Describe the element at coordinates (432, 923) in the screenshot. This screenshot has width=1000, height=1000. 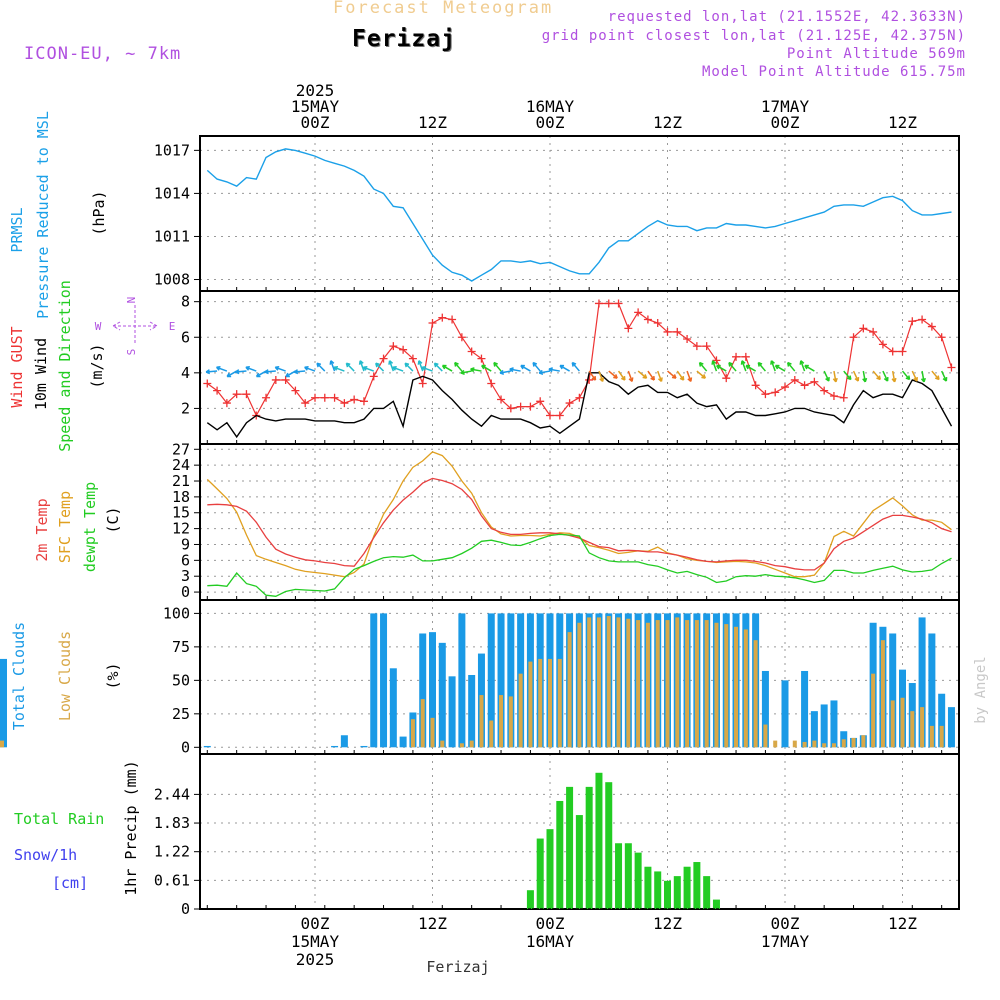
I see `bottom-time-label: 12Z` at that location.